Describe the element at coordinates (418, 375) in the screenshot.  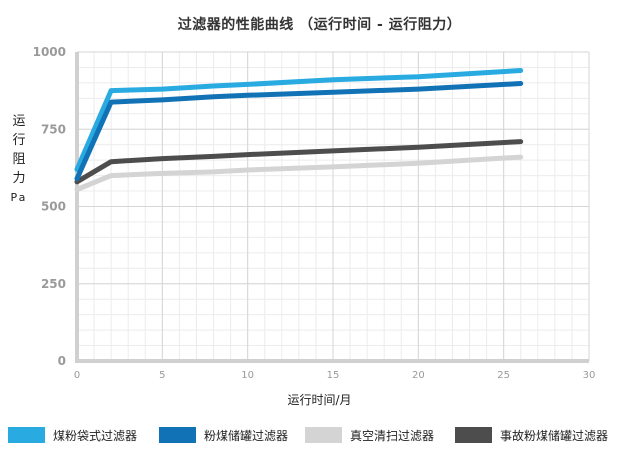
I see `x-tick-label: 20` at that location.